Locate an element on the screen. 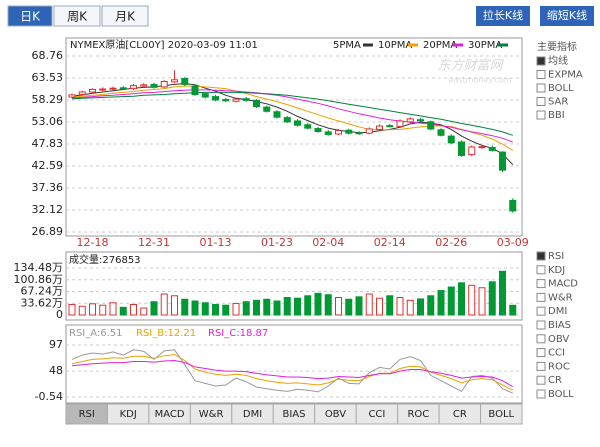  menu-item: KDJ is located at coordinates (556, 270).